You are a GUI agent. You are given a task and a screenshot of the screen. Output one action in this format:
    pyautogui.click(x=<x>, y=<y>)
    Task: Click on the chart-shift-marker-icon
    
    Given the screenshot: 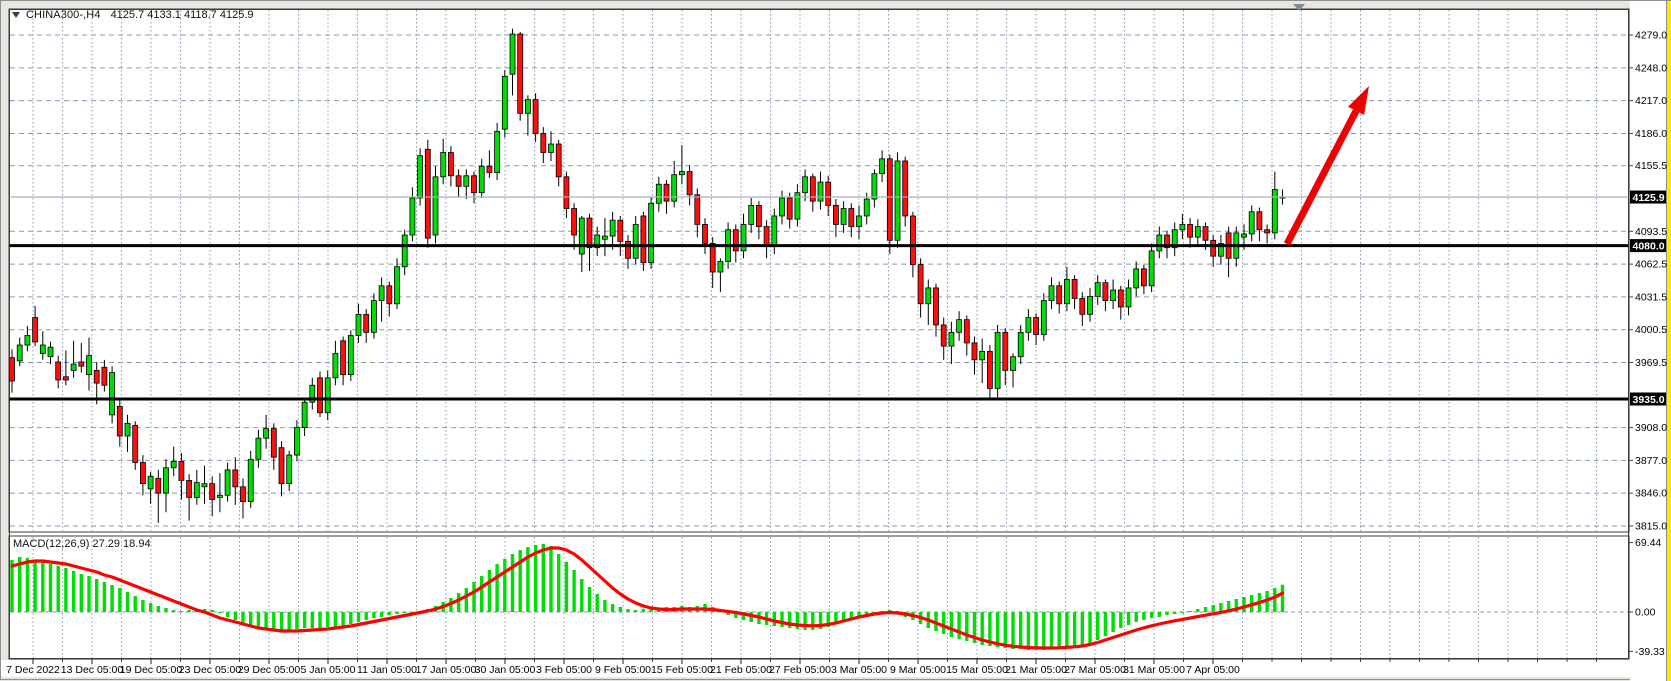 What is the action you would take?
    pyautogui.click(x=1299, y=7)
    